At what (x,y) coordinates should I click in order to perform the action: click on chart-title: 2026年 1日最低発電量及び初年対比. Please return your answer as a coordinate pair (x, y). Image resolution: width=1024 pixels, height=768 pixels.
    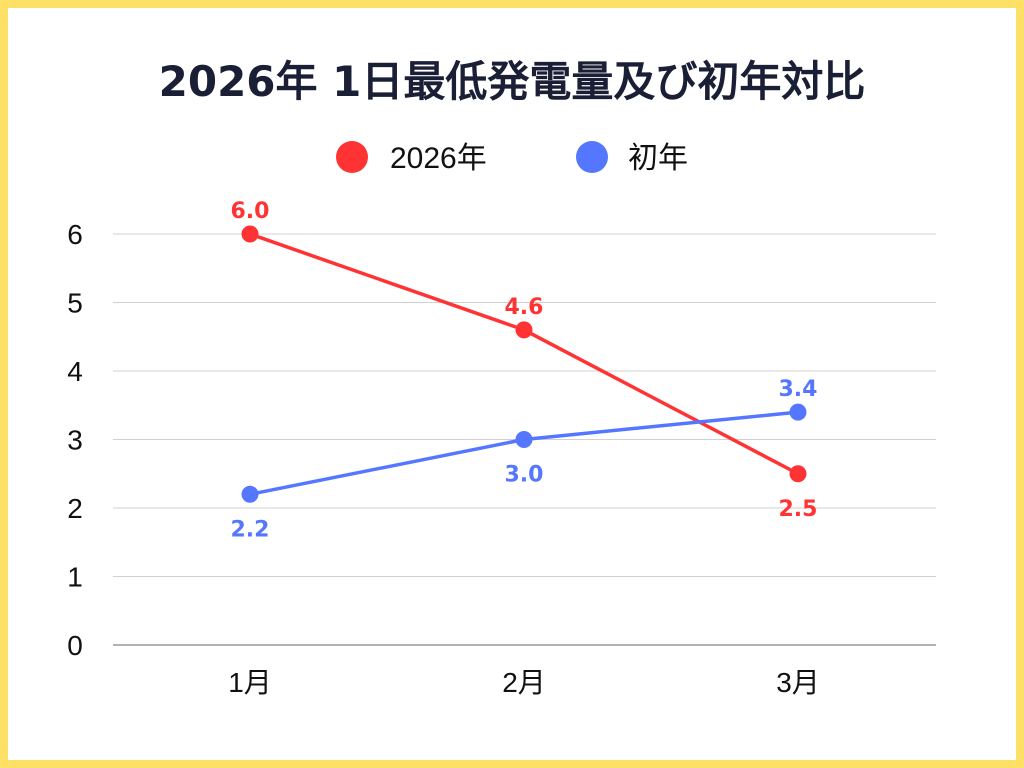
    Looking at the image, I should click on (512, 81).